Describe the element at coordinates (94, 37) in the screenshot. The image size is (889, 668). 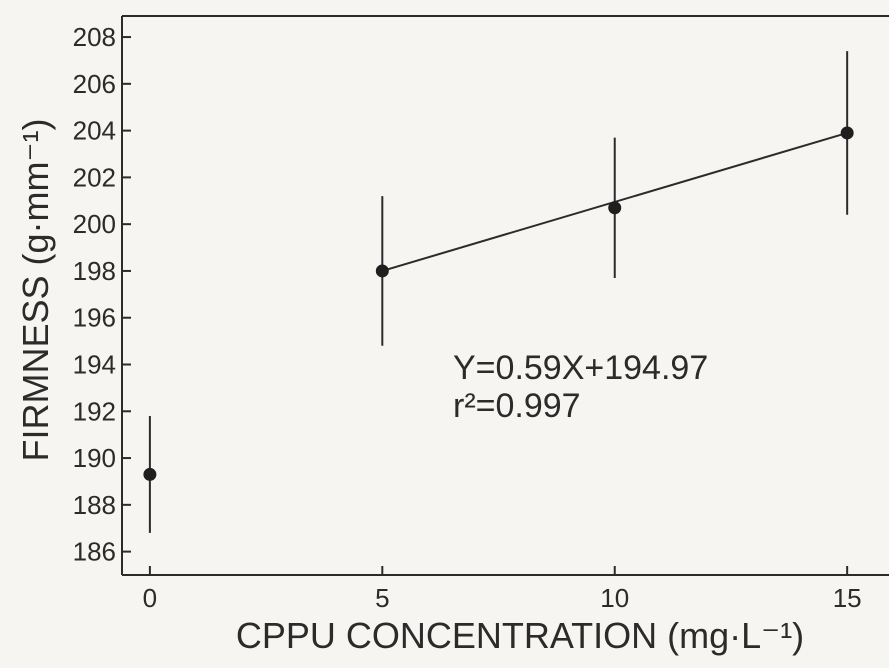
I see `y-tick-label: 208` at that location.